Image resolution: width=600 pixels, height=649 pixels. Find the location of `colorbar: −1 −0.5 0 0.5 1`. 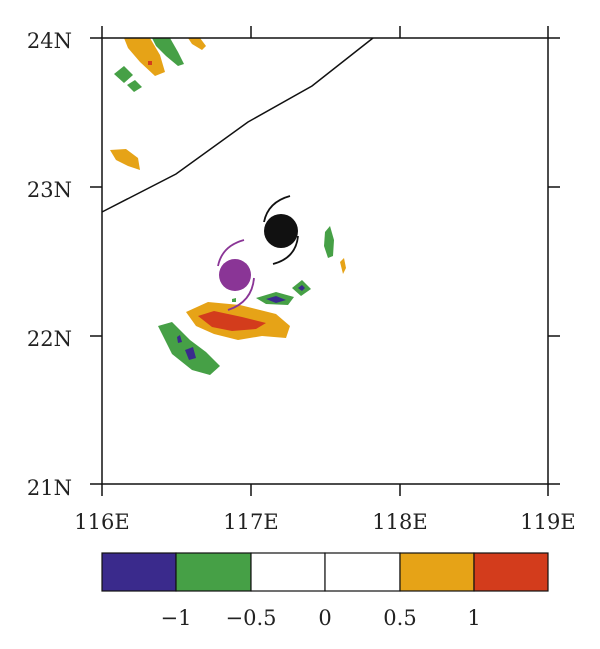

colorbar: −1 −0.5 0 0.5 1 is located at coordinates (325, 591).